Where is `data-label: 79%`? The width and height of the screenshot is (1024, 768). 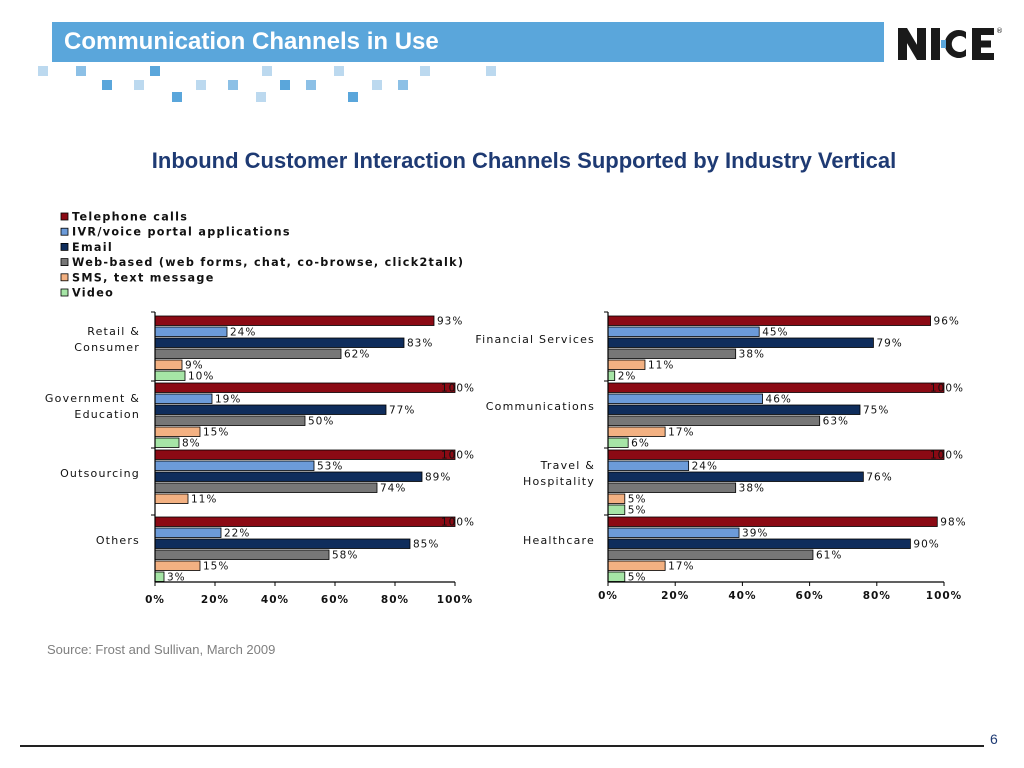 data-label: 79% is located at coordinates (889, 344).